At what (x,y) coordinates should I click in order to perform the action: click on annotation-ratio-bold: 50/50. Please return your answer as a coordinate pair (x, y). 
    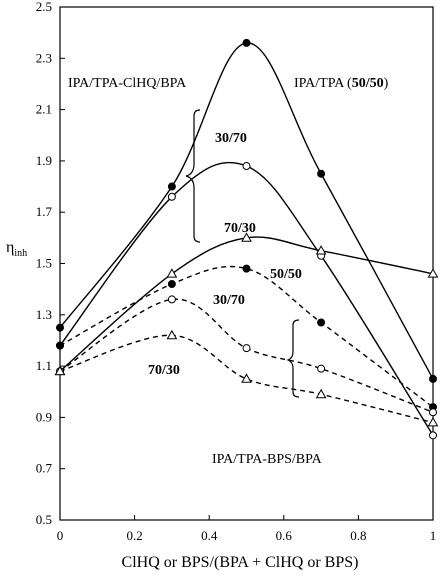
    Looking at the image, I should click on (368, 83).